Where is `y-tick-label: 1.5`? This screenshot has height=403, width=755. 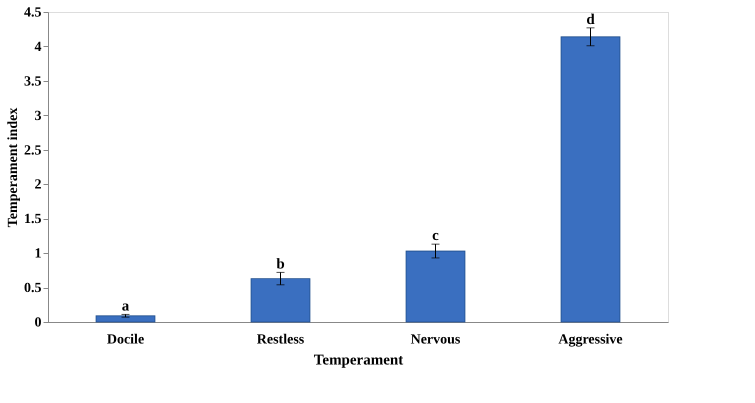 y-tick-label: 1.5 is located at coordinates (33, 220).